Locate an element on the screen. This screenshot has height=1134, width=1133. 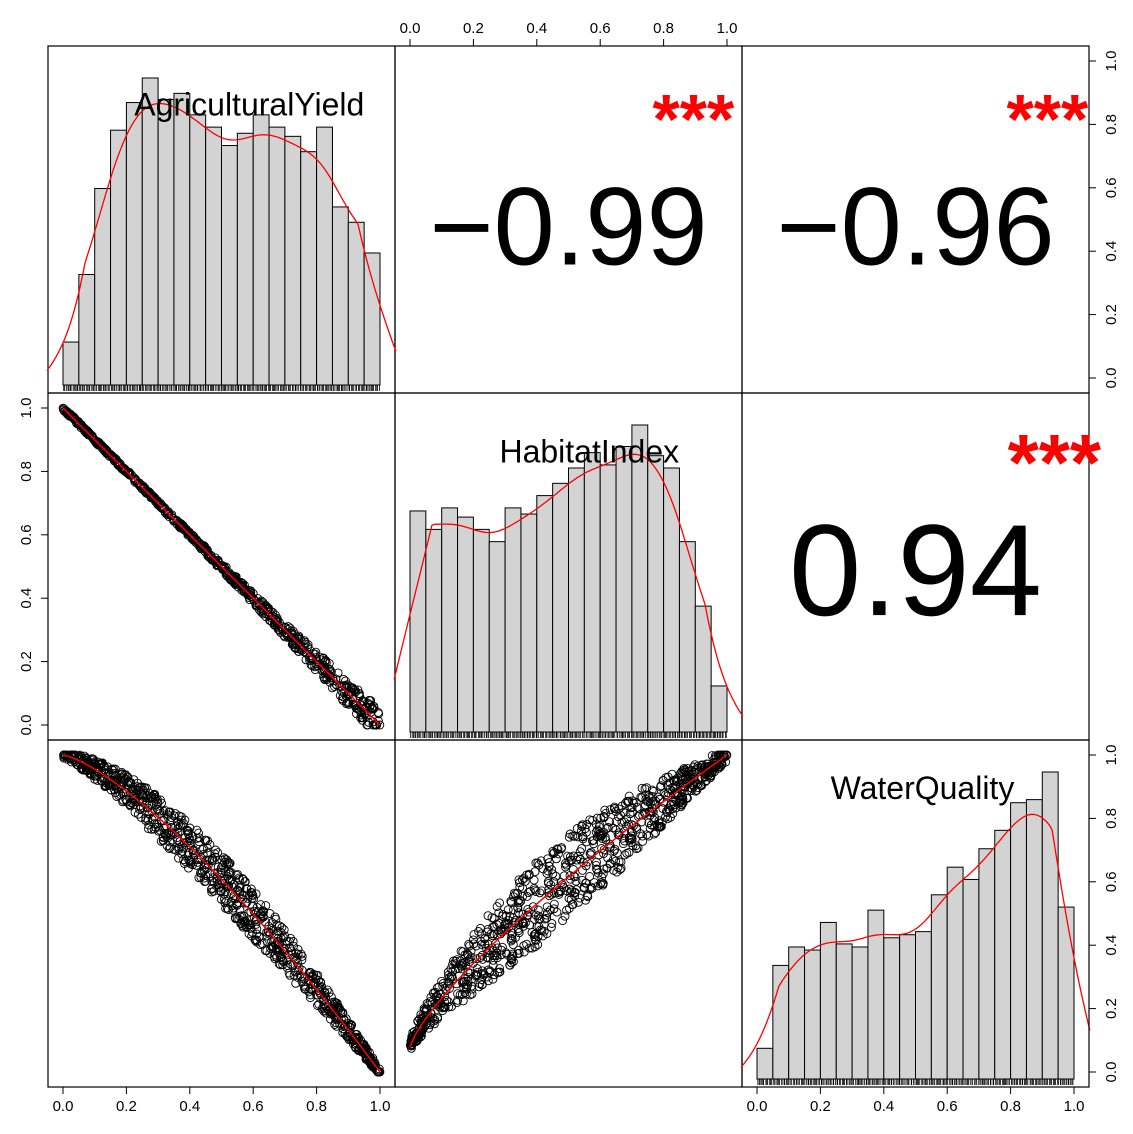
variable-name: WaterQuality is located at coordinates (923, 788).